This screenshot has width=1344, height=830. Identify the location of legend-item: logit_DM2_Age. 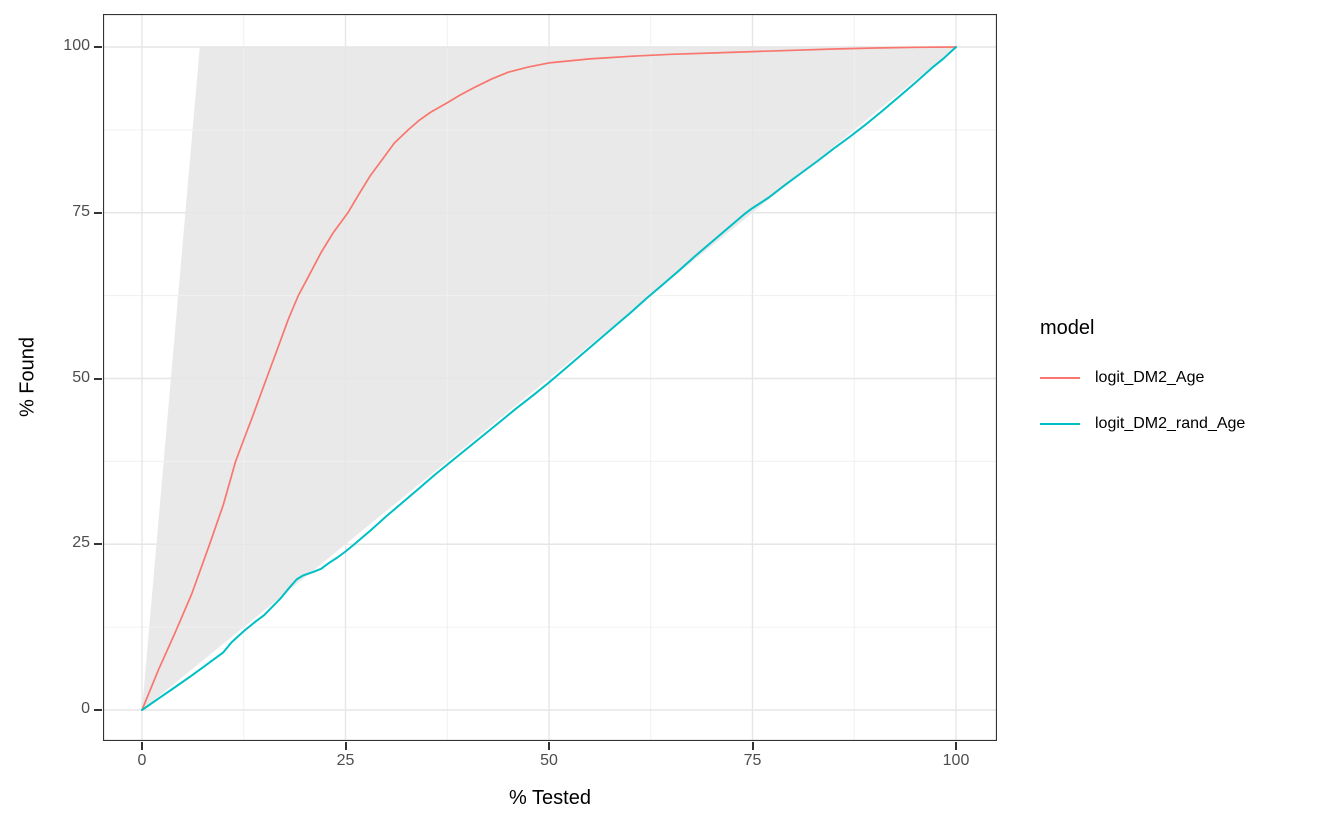
(1142, 378).